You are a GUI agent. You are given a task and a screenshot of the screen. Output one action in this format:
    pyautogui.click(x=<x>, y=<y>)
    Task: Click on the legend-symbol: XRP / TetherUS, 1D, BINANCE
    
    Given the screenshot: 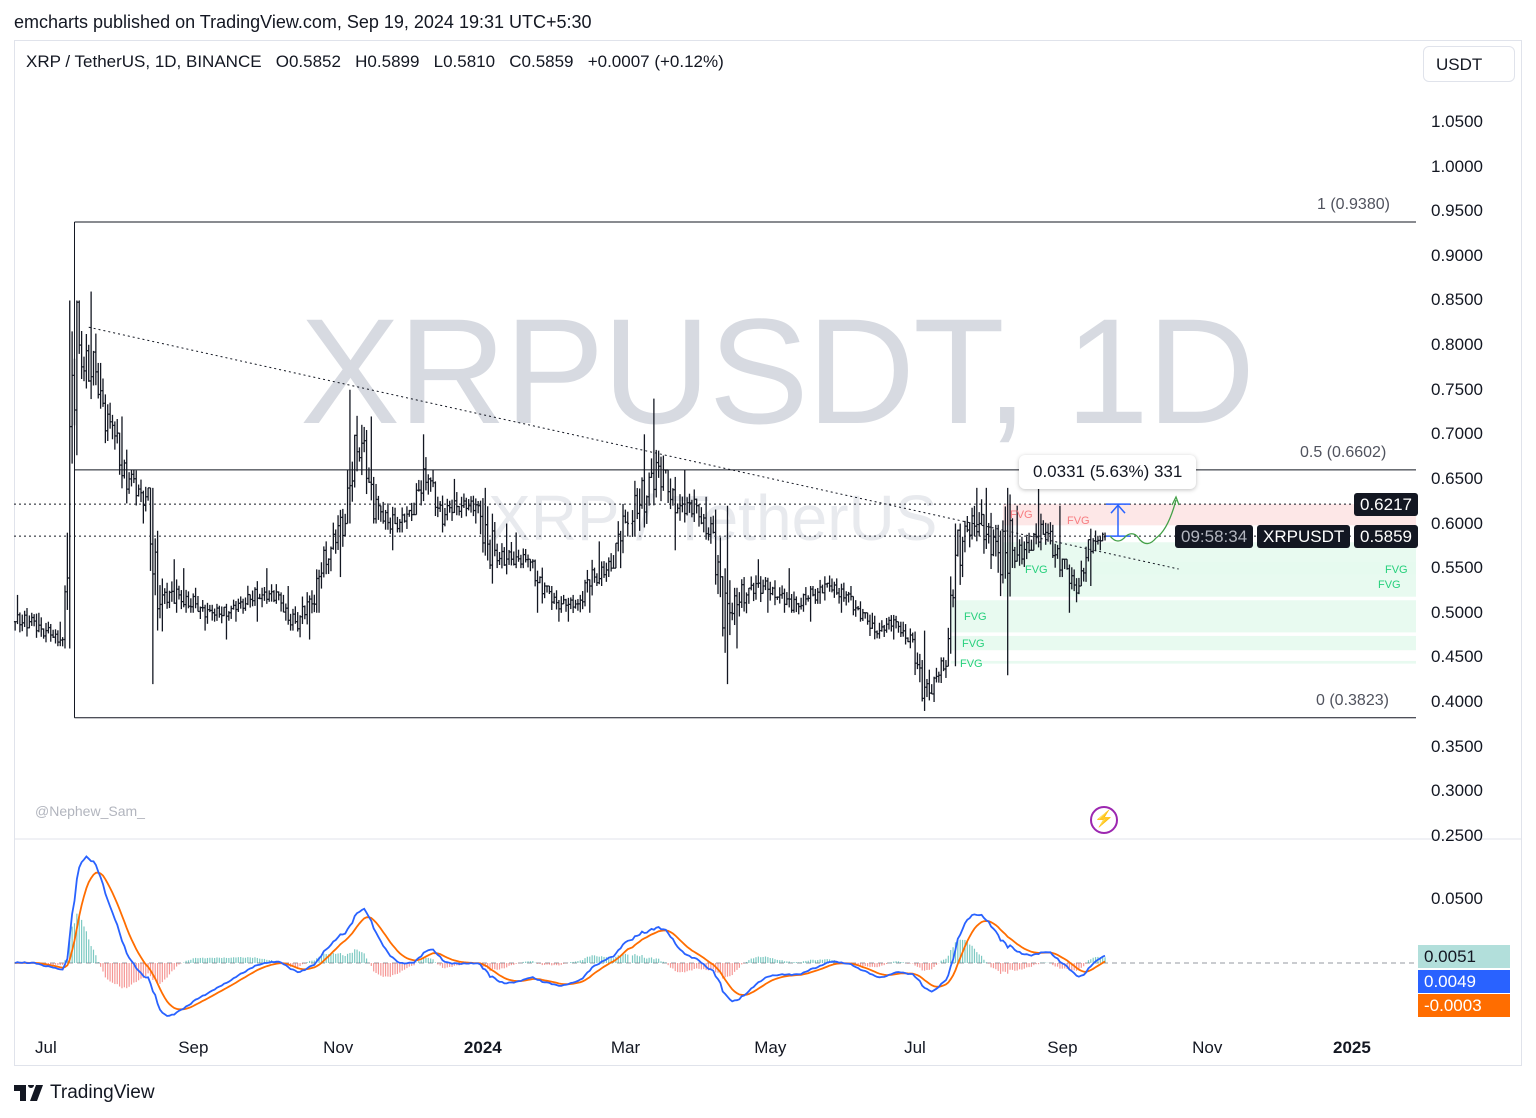 What is the action you would take?
    pyautogui.click(x=144, y=61)
    